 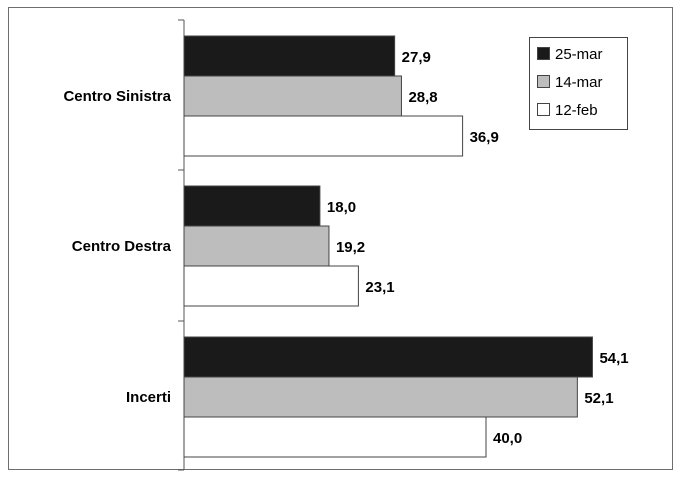 What do you see at coordinates (576, 110) in the screenshot?
I see `legend-label: 12-feb` at bounding box center [576, 110].